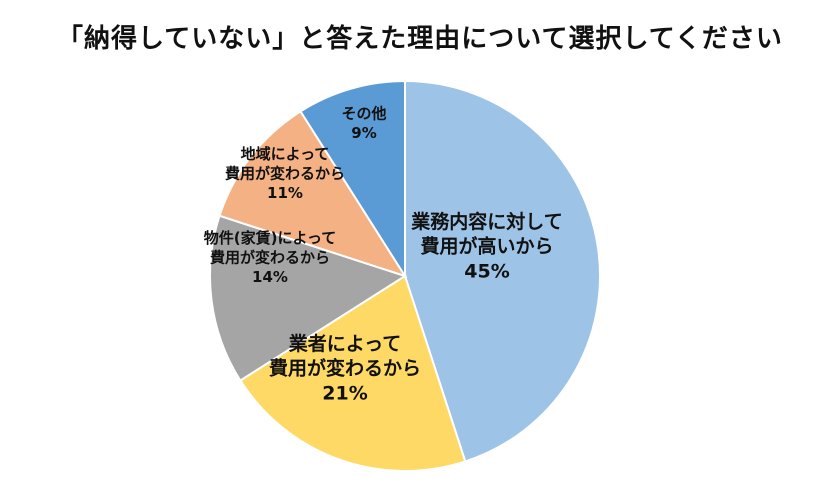 This screenshot has height=497, width=840. I want to click on slice-label-4: その他 9%, so click(363, 124).